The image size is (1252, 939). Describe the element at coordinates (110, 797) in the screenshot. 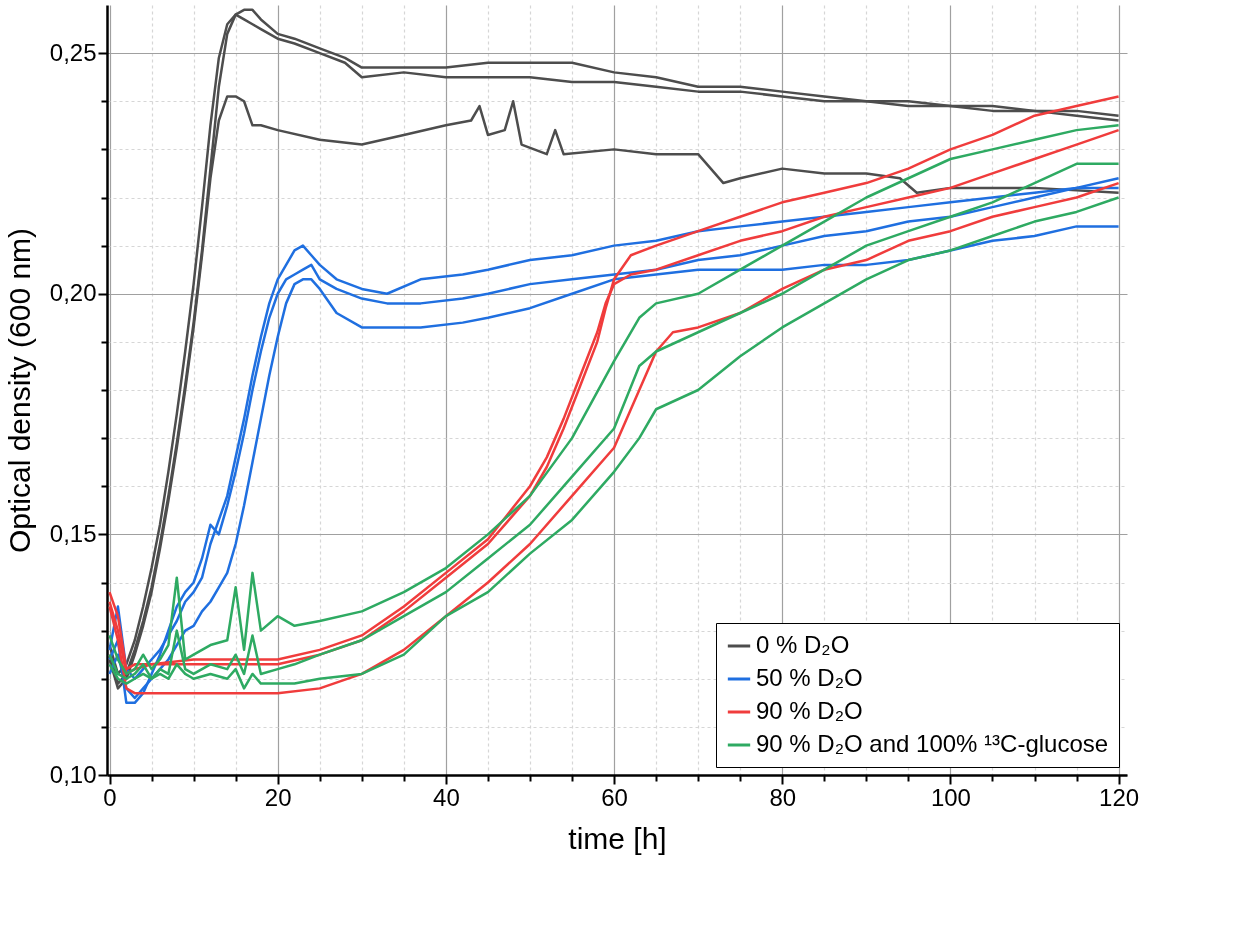

I see `x-tick-label: 0` at that location.